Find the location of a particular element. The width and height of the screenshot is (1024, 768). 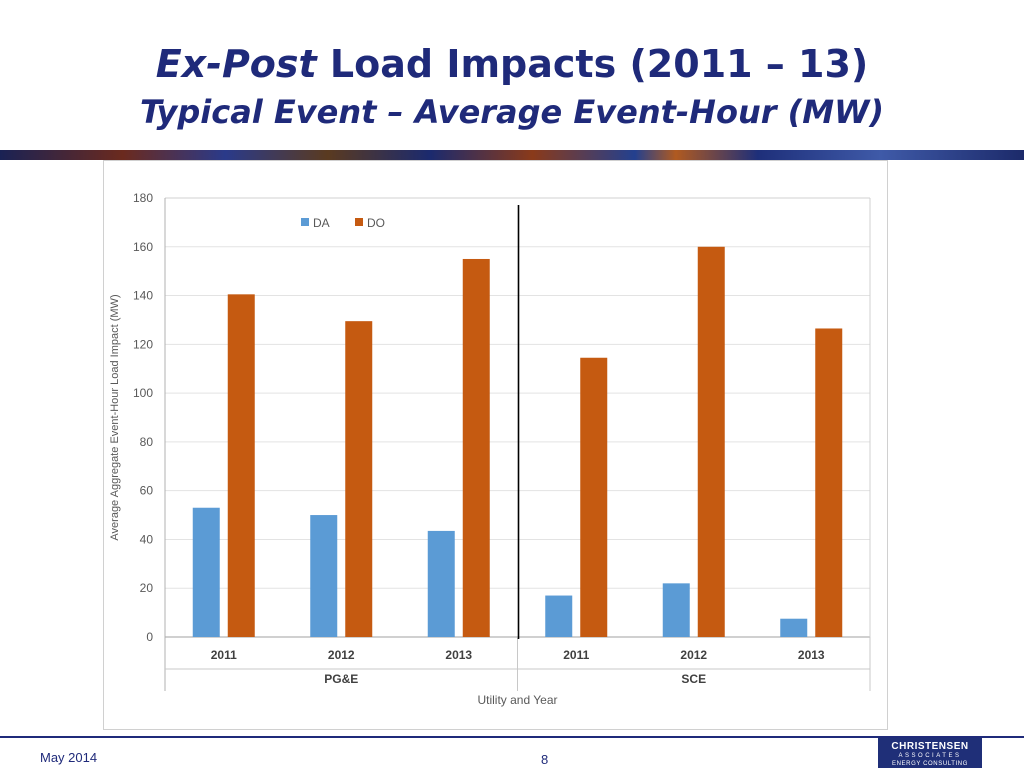

slide-subtitle: Typical Event – Average Event-Hour (MW) is located at coordinates (512, 112).